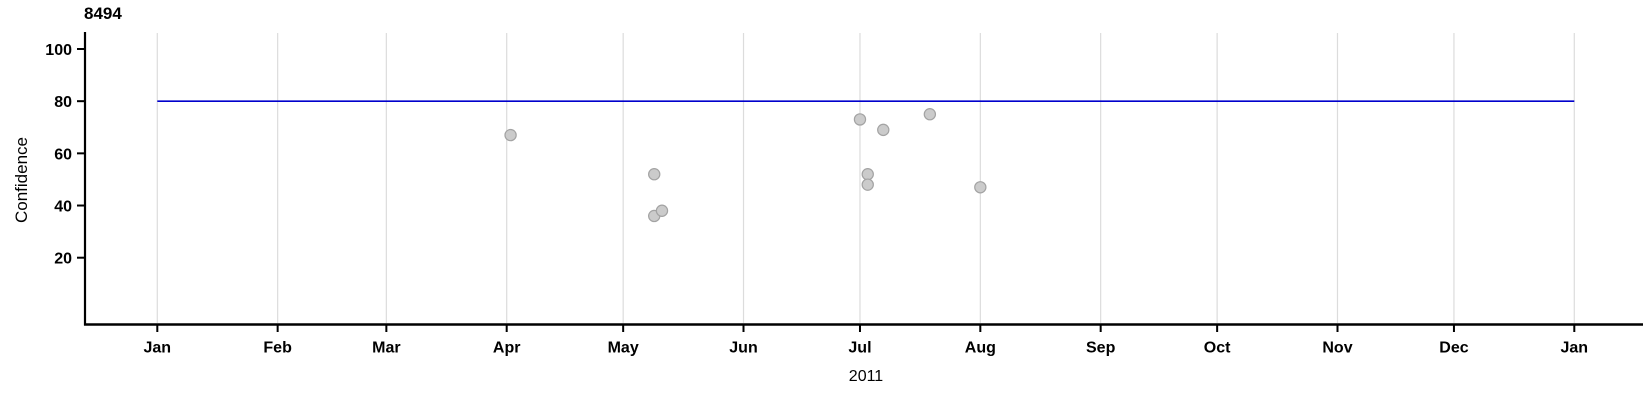  What do you see at coordinates (507, 348) in the screenshot?
I see `x-tick-label: Apr` at bounding box center [507, 348].